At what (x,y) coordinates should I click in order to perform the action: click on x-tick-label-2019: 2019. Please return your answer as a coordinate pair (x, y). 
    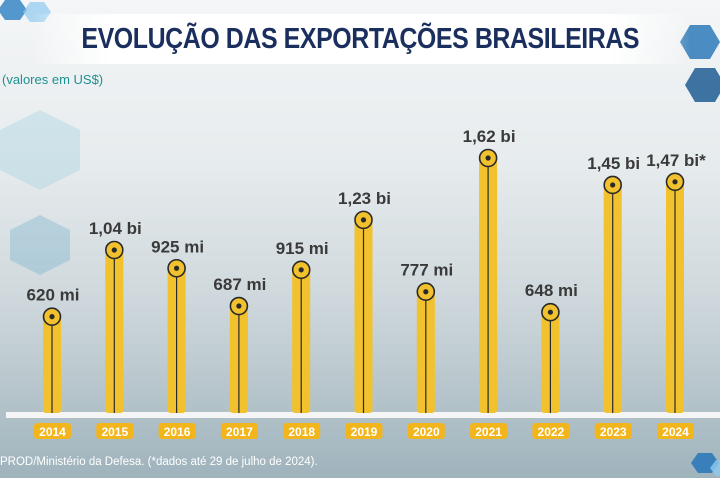
    Looking at the image, I should click on (364, 432).